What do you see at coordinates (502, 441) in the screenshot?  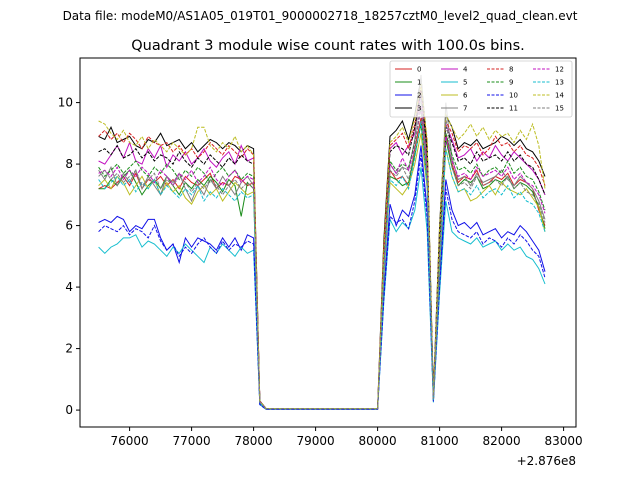 I see `x-tick-label: 82000` at bounding box center [502, 441].